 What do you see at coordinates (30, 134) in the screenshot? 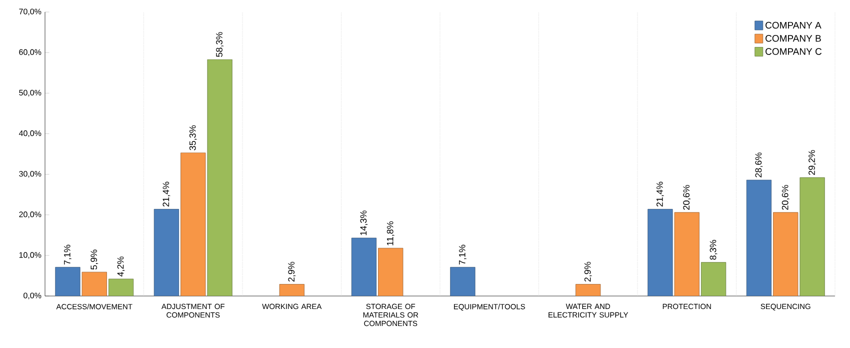
I see `y-tick-label: 40,0%` at bounding box center [30, 134].